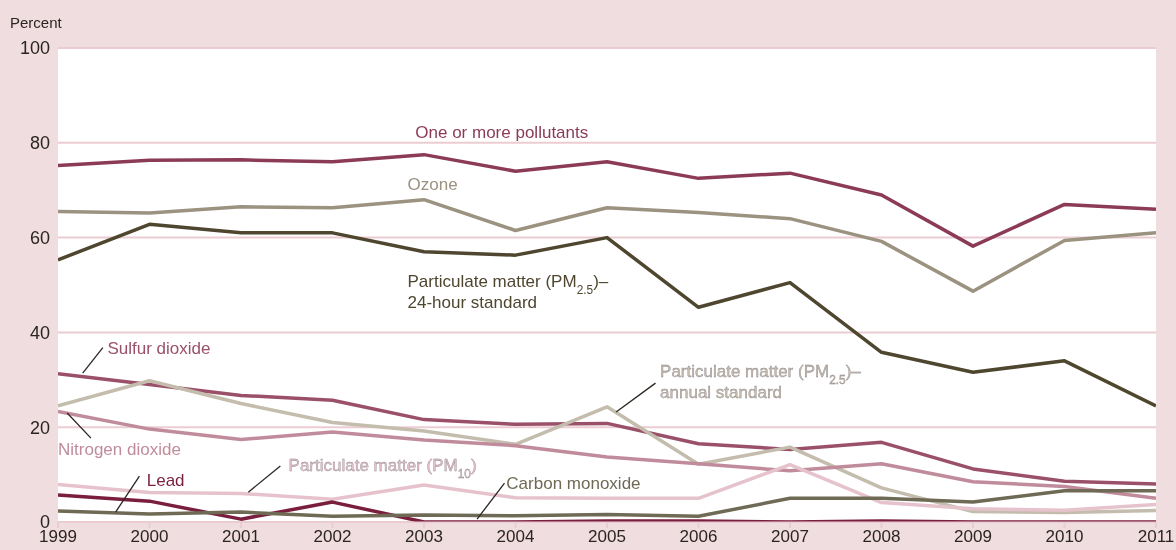  What do you see at coordinates (760, 382) in the screenshot?
I see `text: Particulate matter (PM$_{2.5}$)– annual standard` at bounding box center [760, 382].